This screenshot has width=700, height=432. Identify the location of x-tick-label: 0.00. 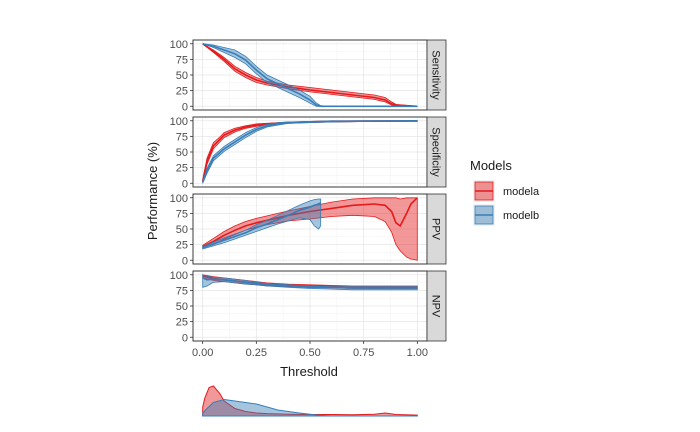
(202, 353).